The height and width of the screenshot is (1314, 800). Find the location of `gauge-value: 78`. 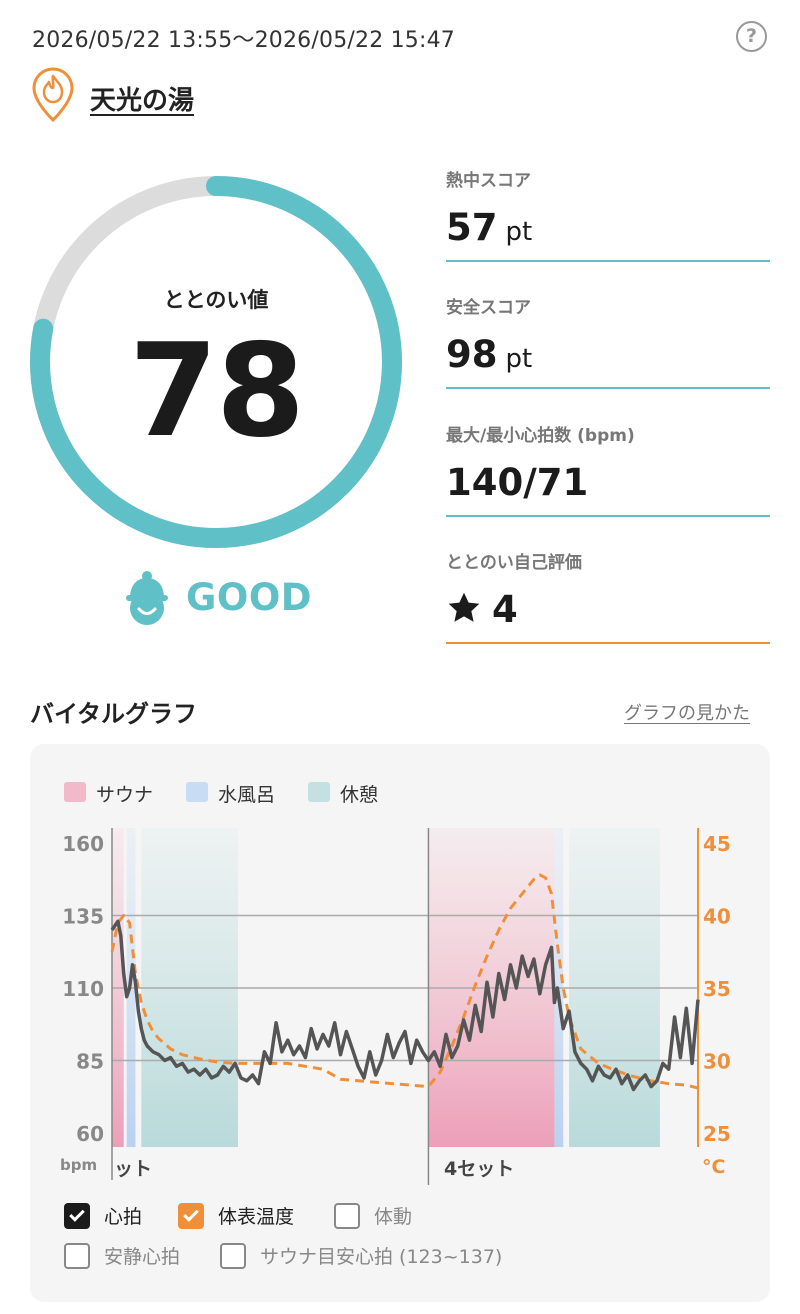

gauge-value: 78 is located at coordinates (216, 391).